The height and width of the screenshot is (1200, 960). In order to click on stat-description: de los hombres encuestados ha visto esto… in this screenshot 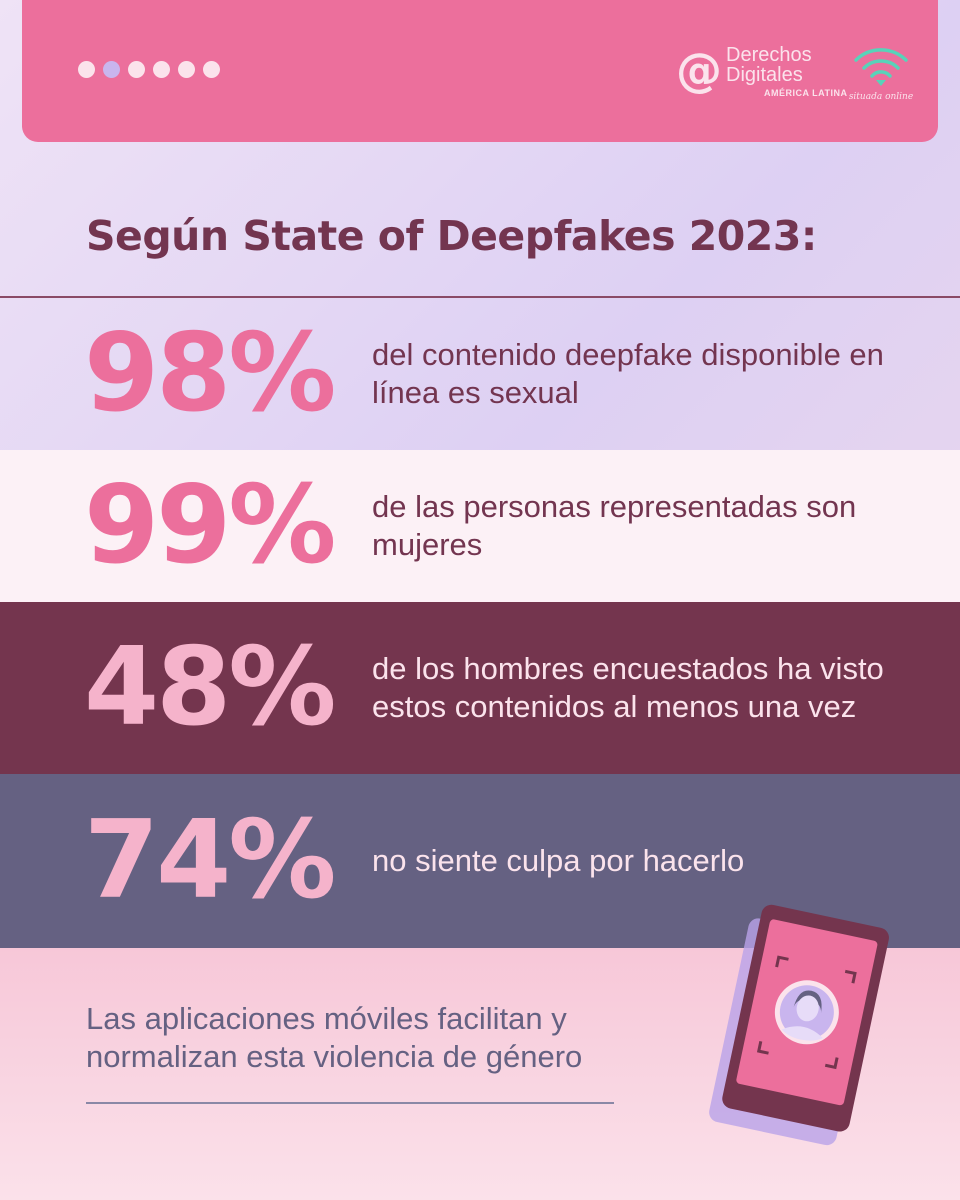, I will do `click(628, 687)`.